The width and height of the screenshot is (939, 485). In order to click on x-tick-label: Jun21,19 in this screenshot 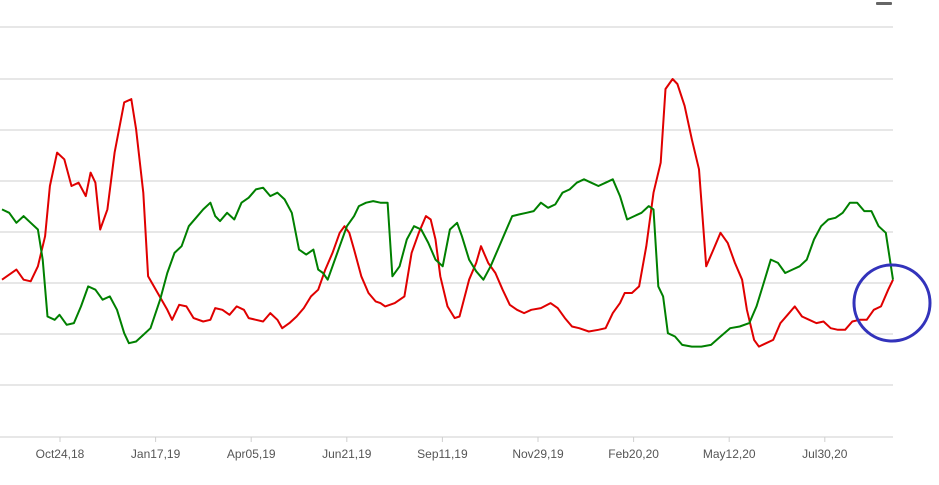, I will do `click(347, 454)`.